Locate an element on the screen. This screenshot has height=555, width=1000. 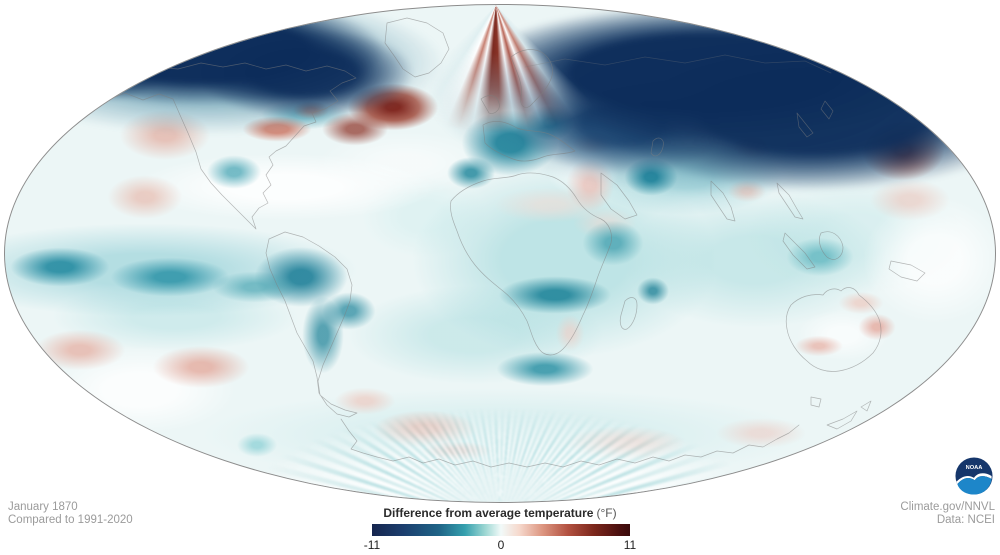
period-label: January 1870 is located at coordinates (43, 507).